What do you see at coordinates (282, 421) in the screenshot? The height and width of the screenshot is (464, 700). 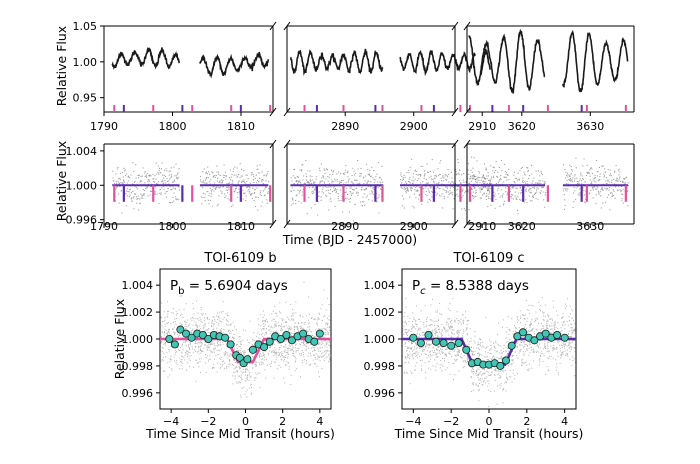 I see `panel-b-xtick-label-3: 2` at bounding box center [282, 421].